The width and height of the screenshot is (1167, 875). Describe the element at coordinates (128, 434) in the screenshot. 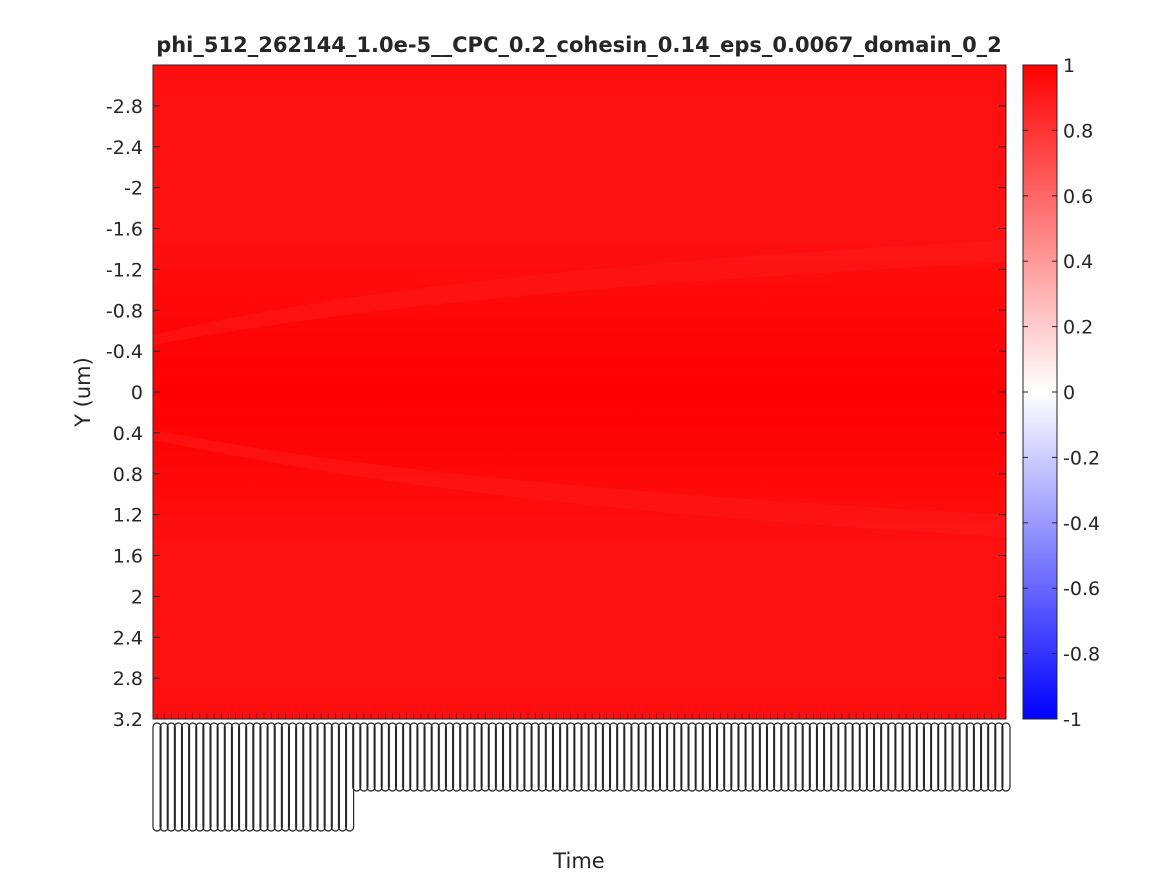

I see `y-tick-label: 0.4` at that location.